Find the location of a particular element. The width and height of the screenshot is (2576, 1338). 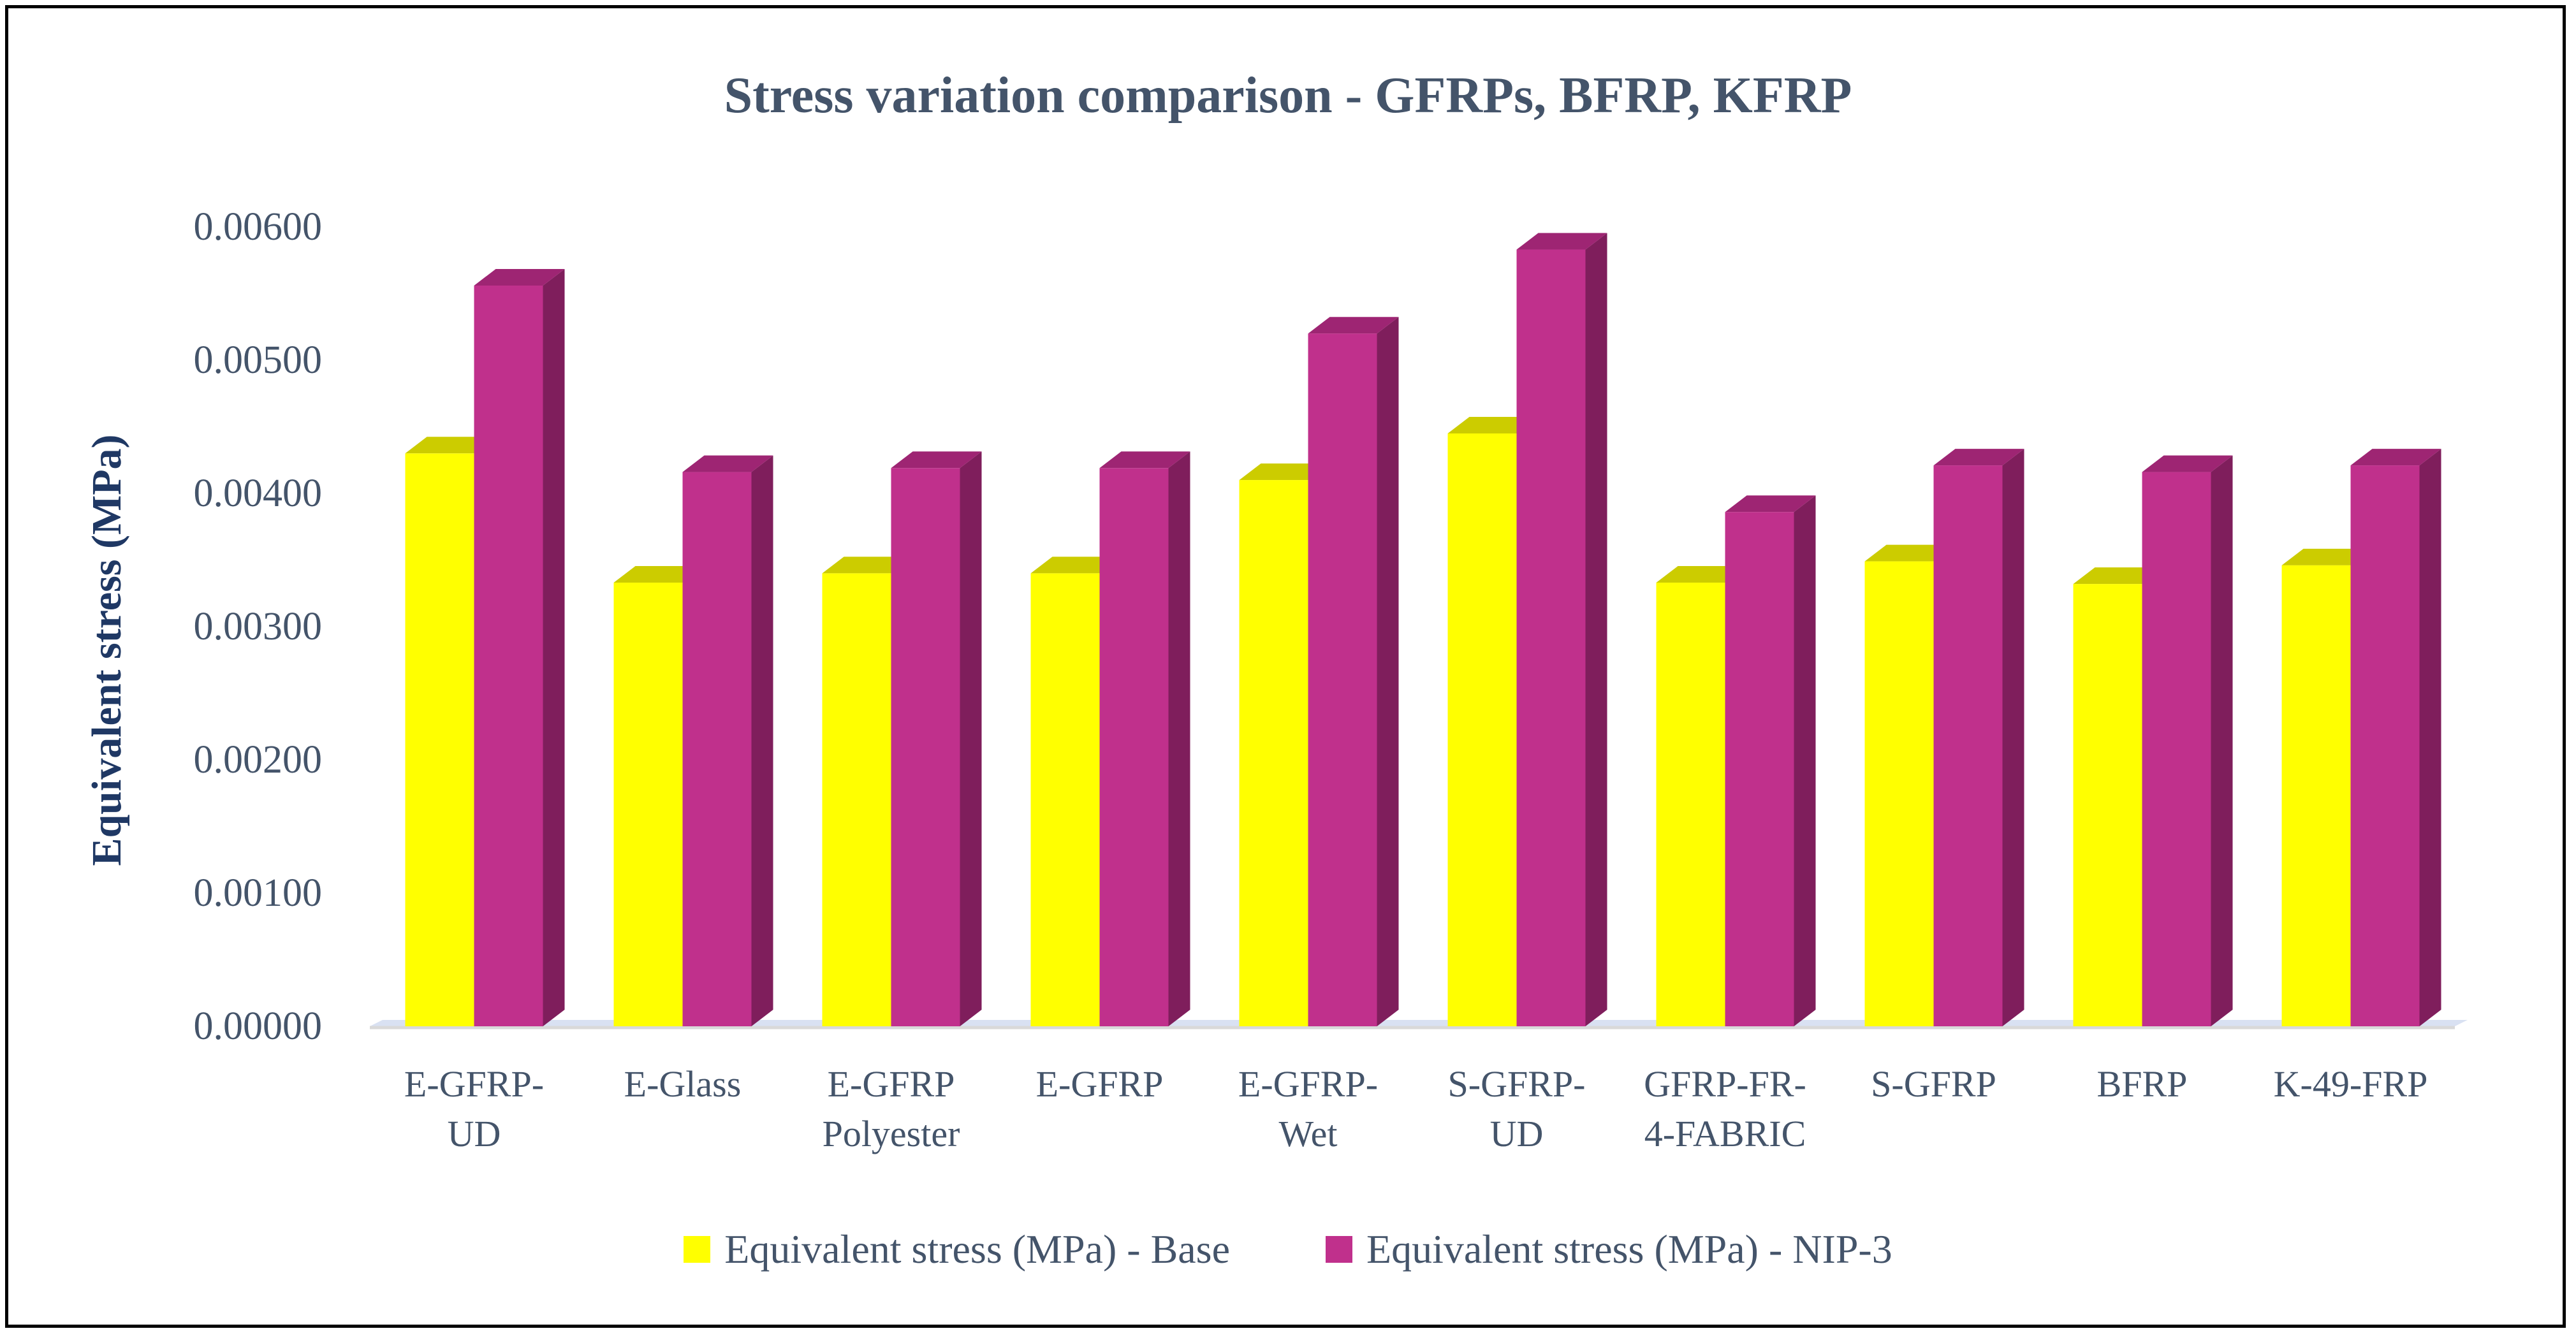

y-tick-label: 0.00100 is located at coordinates (258, 893).